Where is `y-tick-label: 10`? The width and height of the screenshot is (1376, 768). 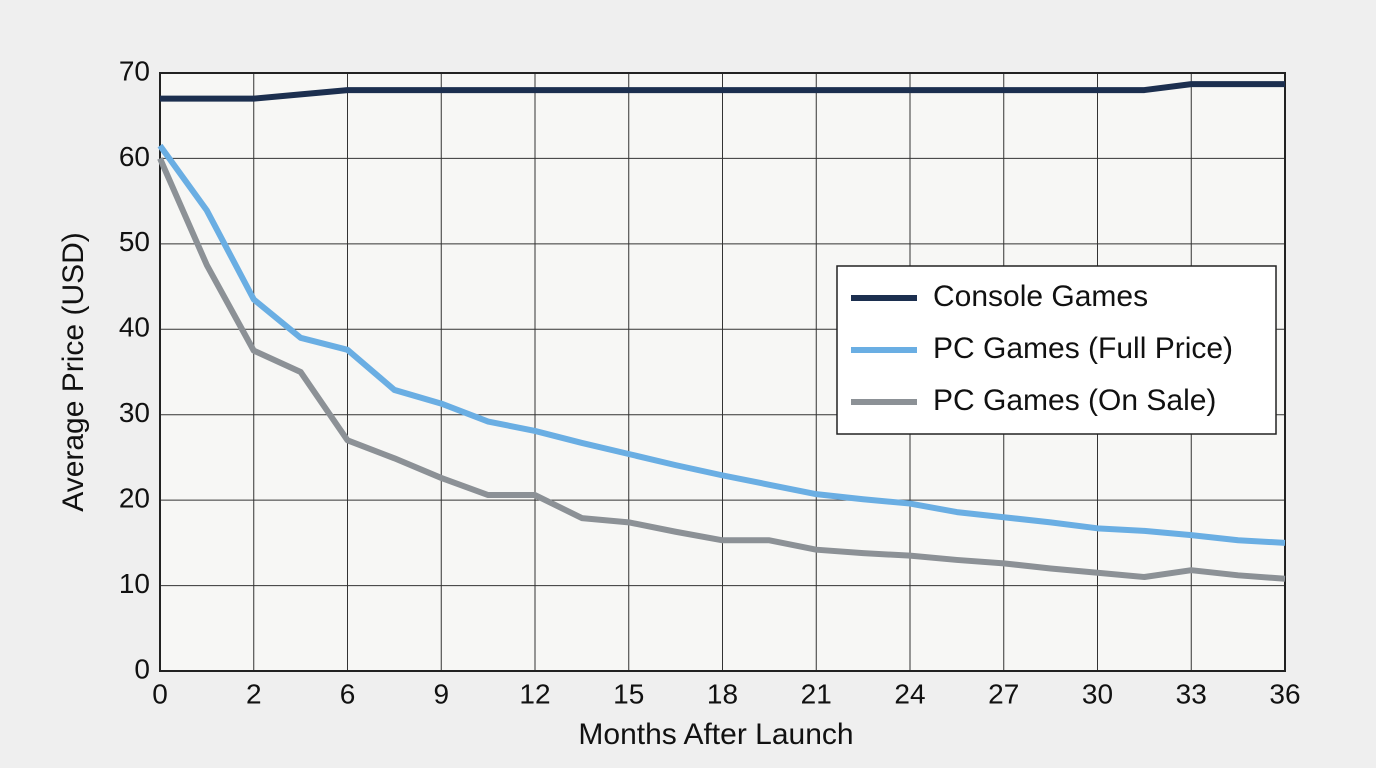
y-tick-label: 10 is located at coordinates (134, 583).